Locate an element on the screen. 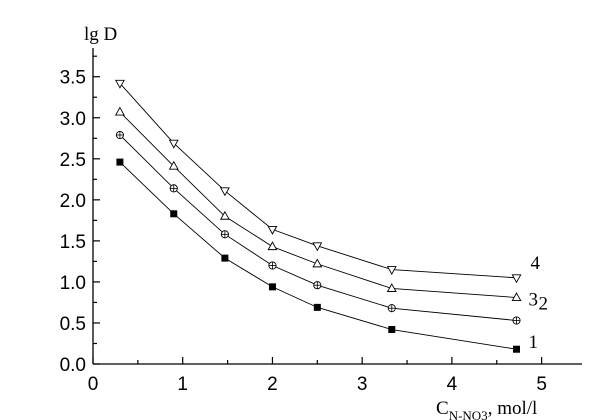 This screenshot has width=614, height=420. series-2-label: 2 is located at coordinates (544, 303).